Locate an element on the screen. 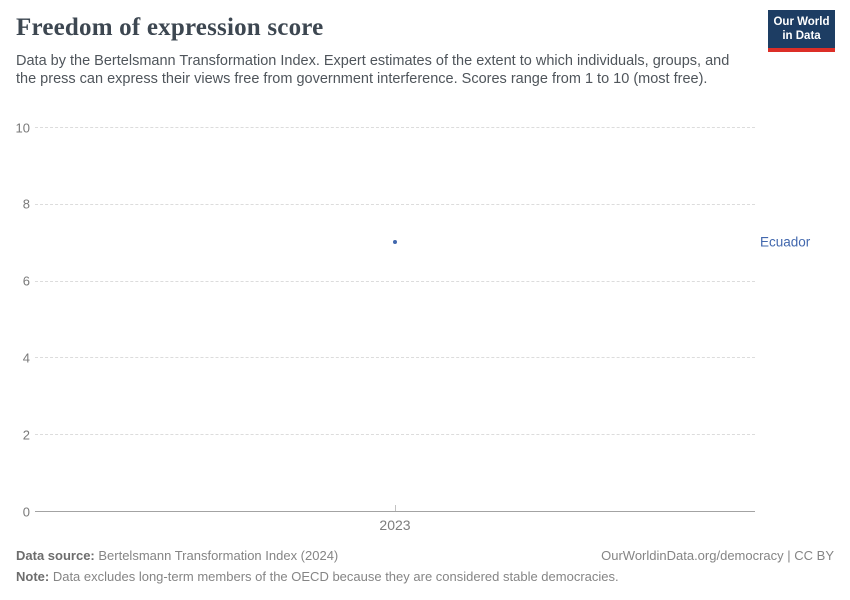  y-axis-tick-label: 10 is located at coordinates (22, 127).